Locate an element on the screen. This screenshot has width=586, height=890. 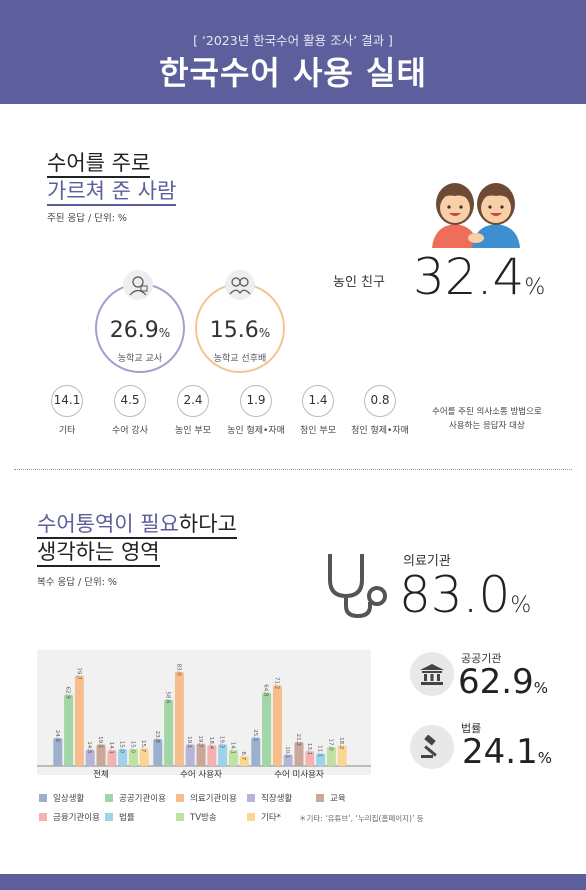
bar-label-0-5: 14.1 is located at coordinates (111, 748).